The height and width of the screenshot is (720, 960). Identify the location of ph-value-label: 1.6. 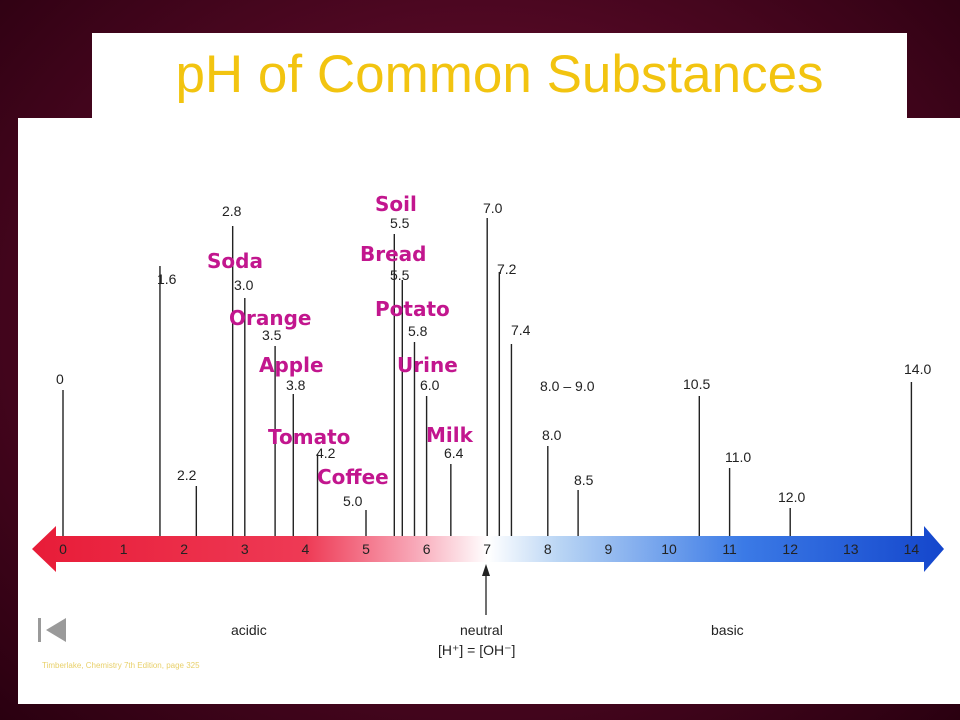
(167, 279).